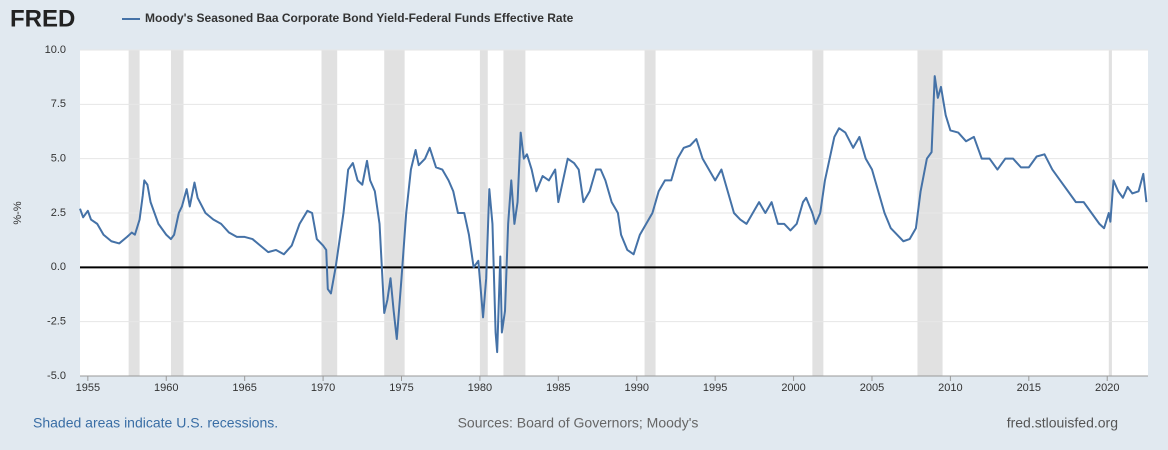 This screenshot has height=450, width=1168. I want to click on y-tick-label: -2.5, so click(56, 322).